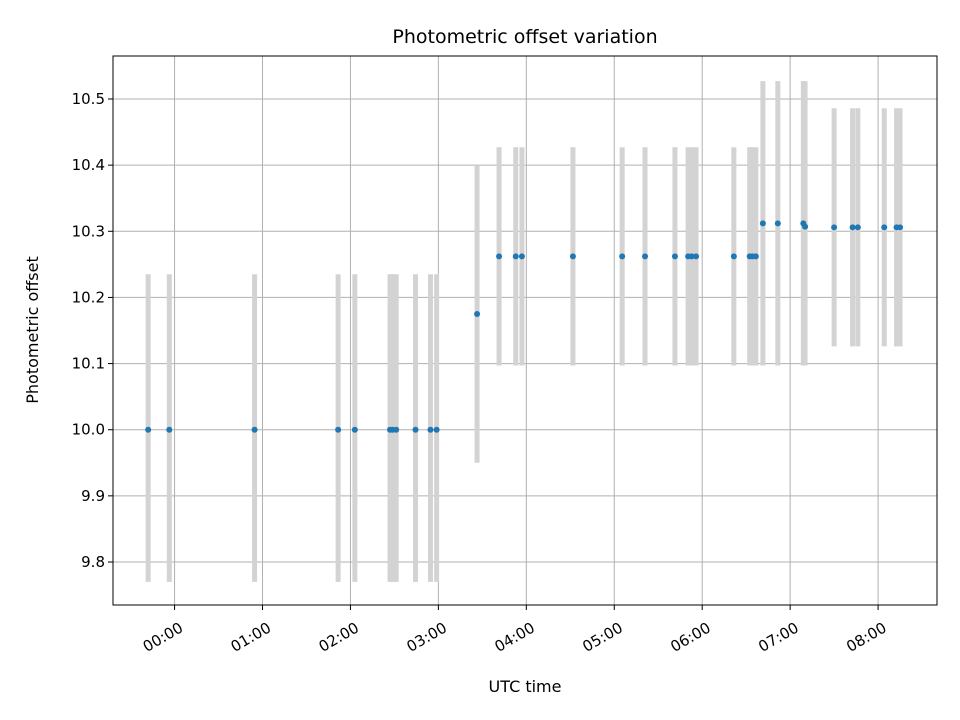 The height and width of the screenshot is (720, 960). Describe the element at coordinates (88, 165) in the screenshot. I see `y-tick-label: 10.4` at that location.